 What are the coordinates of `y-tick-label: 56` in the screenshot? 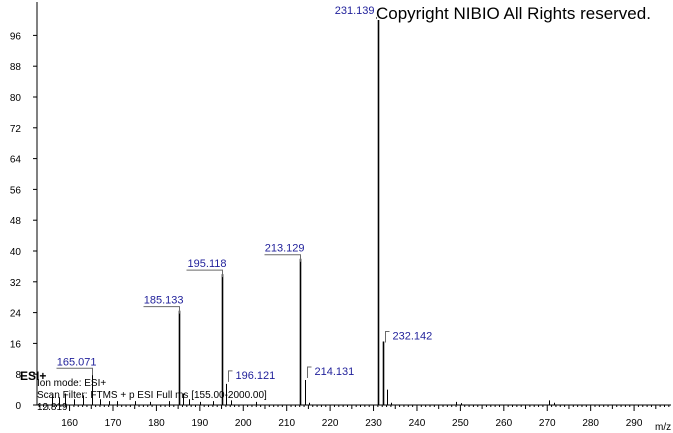 It's located at (16, 190).